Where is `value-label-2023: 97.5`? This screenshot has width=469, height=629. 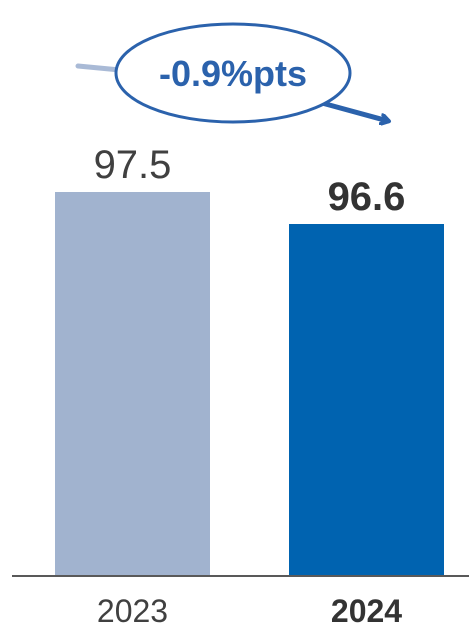
value-label-2023: 97.5 is located at coordinates (133, 165).